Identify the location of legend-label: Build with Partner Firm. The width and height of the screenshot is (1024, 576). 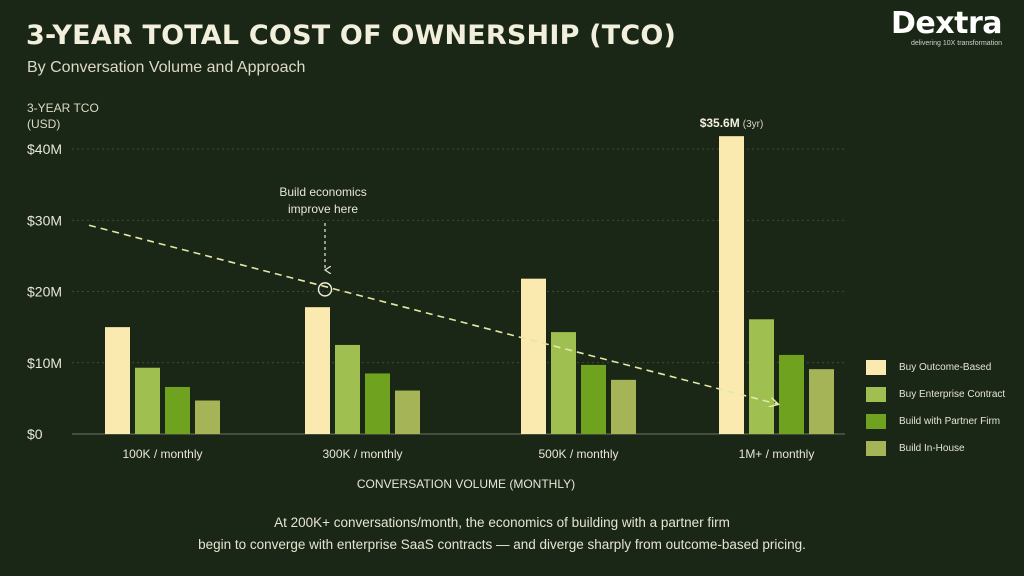
(950, 421).